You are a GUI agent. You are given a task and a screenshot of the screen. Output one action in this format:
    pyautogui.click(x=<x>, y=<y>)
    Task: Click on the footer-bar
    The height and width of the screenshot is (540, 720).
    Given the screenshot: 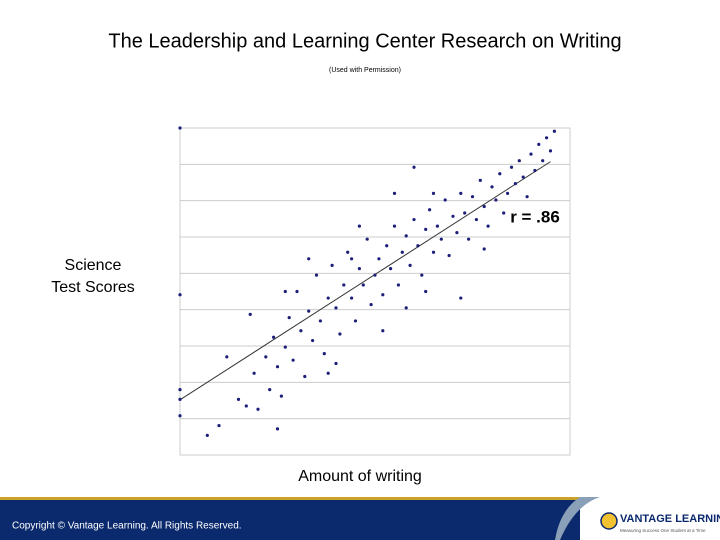 What is the action you would take?
    pyautogui.click(x=290, y=520)
    